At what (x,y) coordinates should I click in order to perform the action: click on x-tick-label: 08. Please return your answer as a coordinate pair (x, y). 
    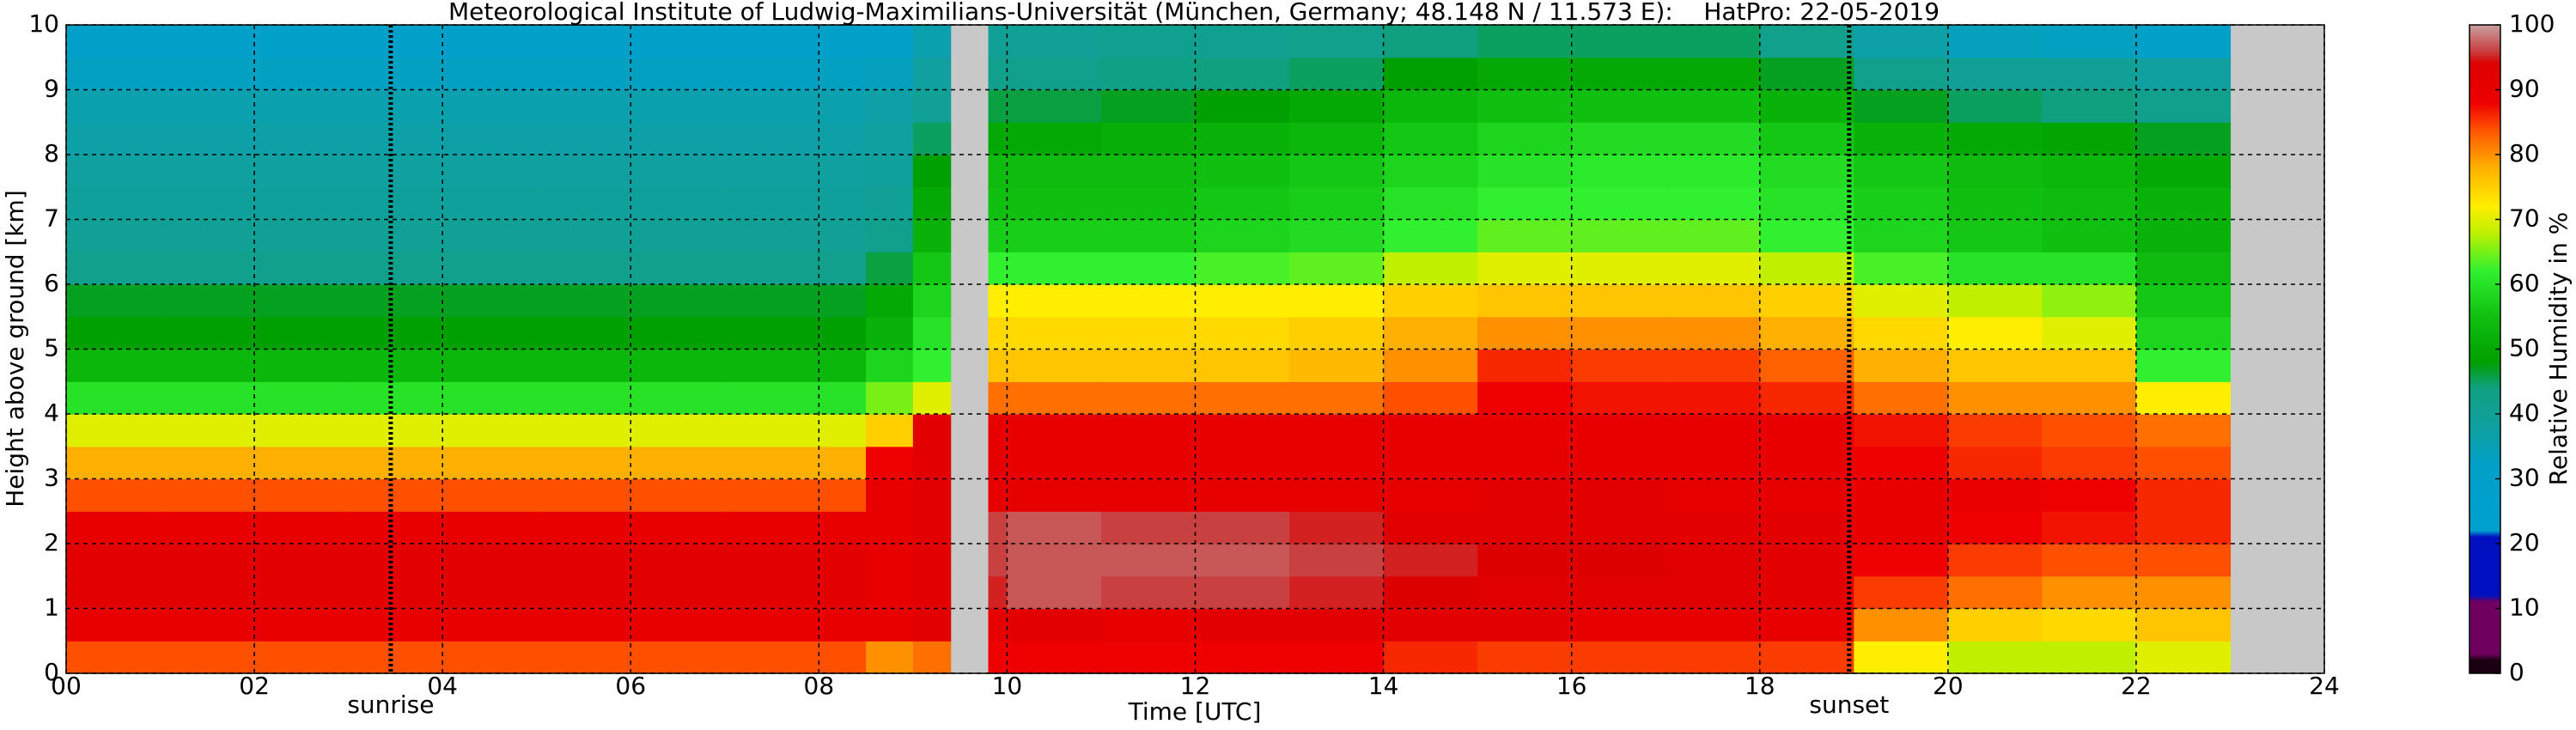
    Looking at the image, I should click on (819, 686).